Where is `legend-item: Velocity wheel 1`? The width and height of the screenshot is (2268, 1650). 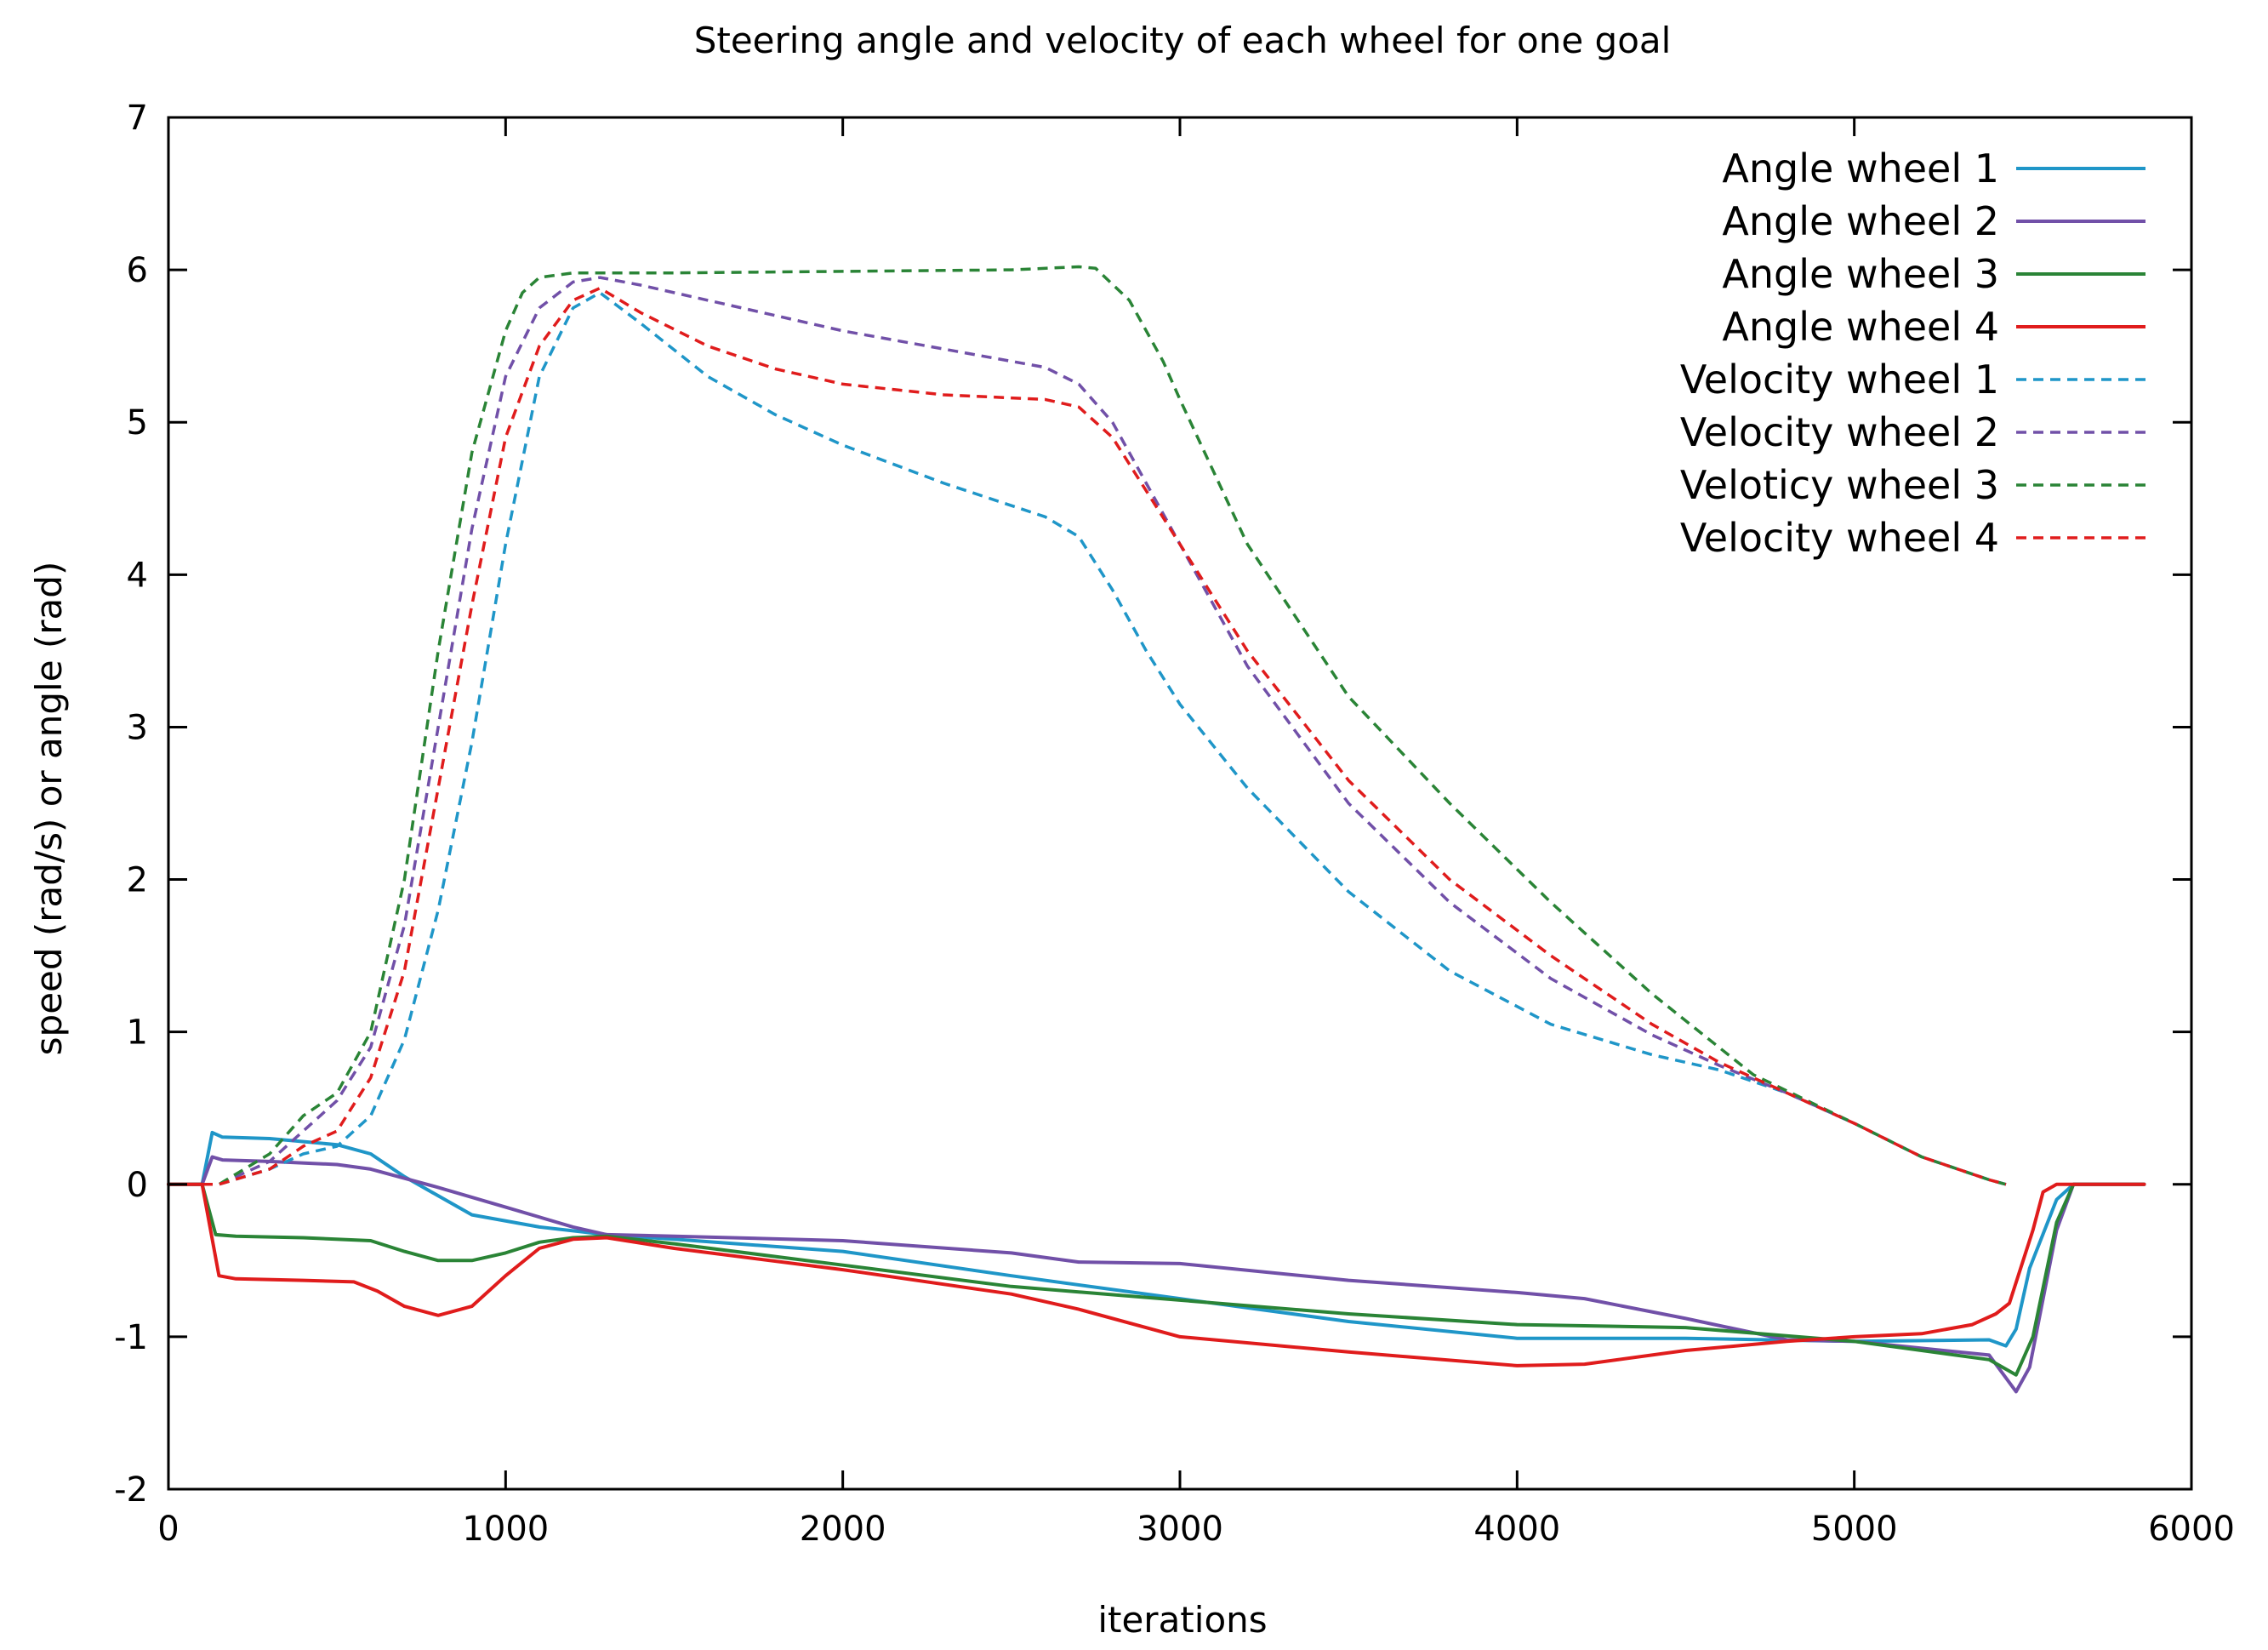
legend-item: Velocity wheel 1 is located at coordinates (1913, 380).